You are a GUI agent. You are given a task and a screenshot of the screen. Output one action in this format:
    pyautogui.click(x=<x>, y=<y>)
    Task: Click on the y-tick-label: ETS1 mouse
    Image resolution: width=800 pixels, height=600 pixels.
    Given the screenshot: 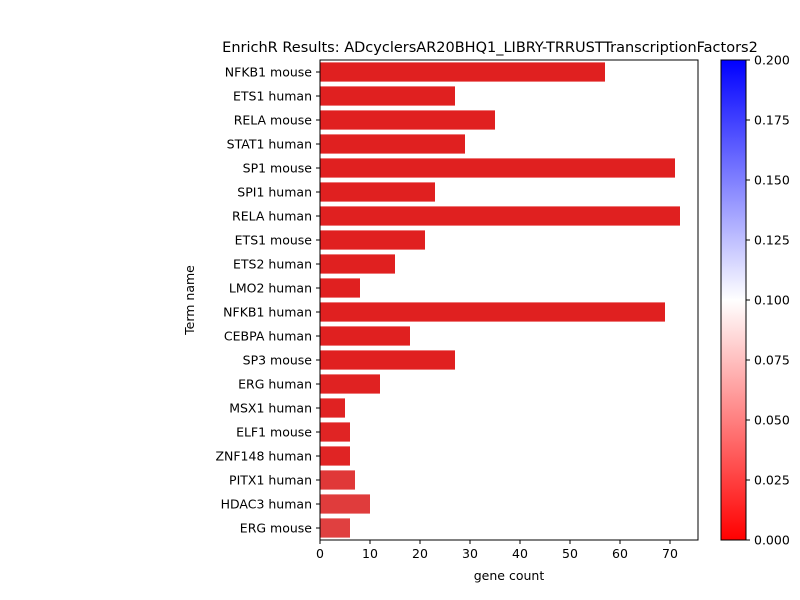 What is the action you would take?
    pyautogui.click(x=274, y=240)
    